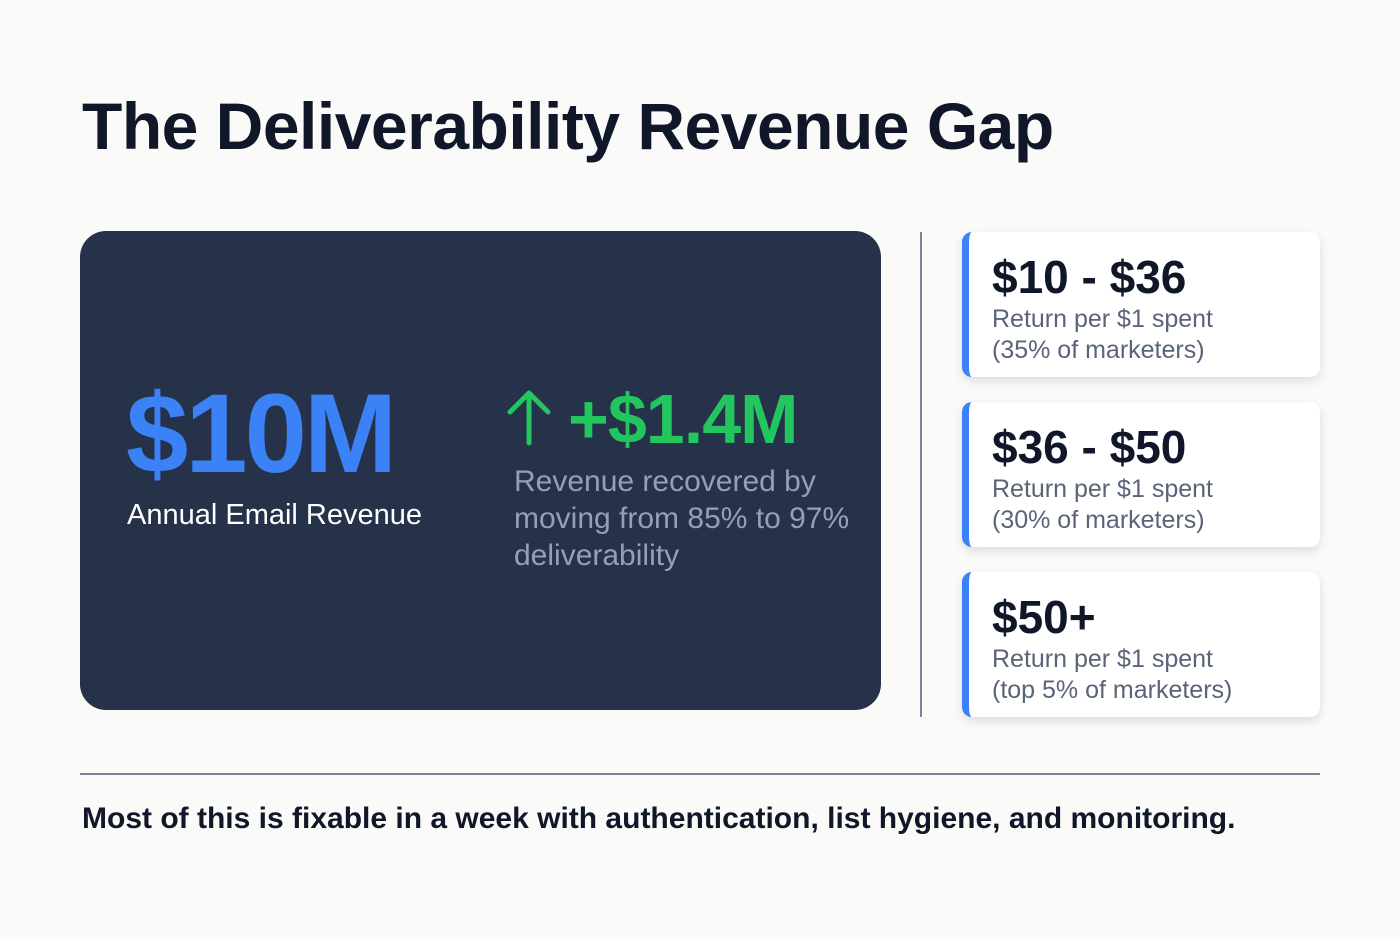 The image size is (1400, 939). What do you see at coordinates (683, 419) in the screenshot?
I see `revenue-gain-value: +$1.4M` at bounding box center [683, 419].